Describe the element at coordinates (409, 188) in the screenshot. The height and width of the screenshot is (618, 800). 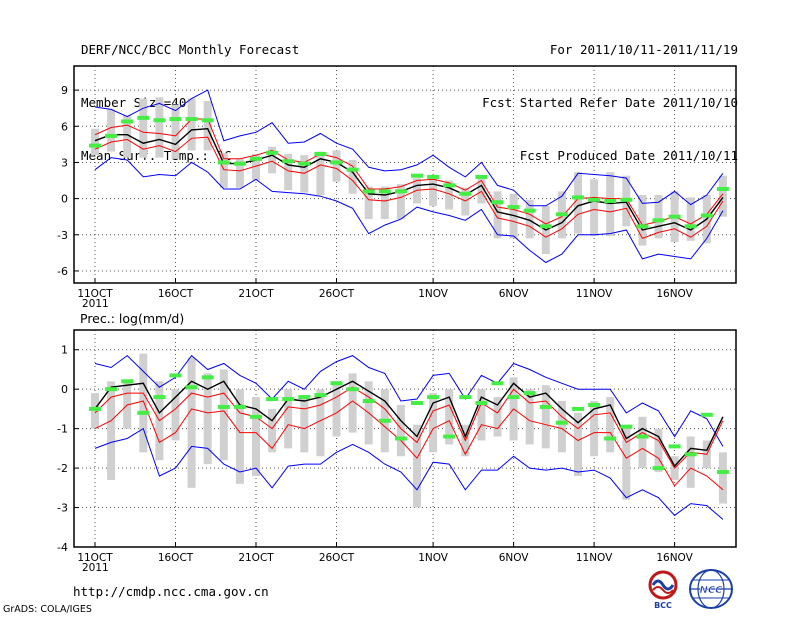
I see `temp-lower-red-line` at that location.